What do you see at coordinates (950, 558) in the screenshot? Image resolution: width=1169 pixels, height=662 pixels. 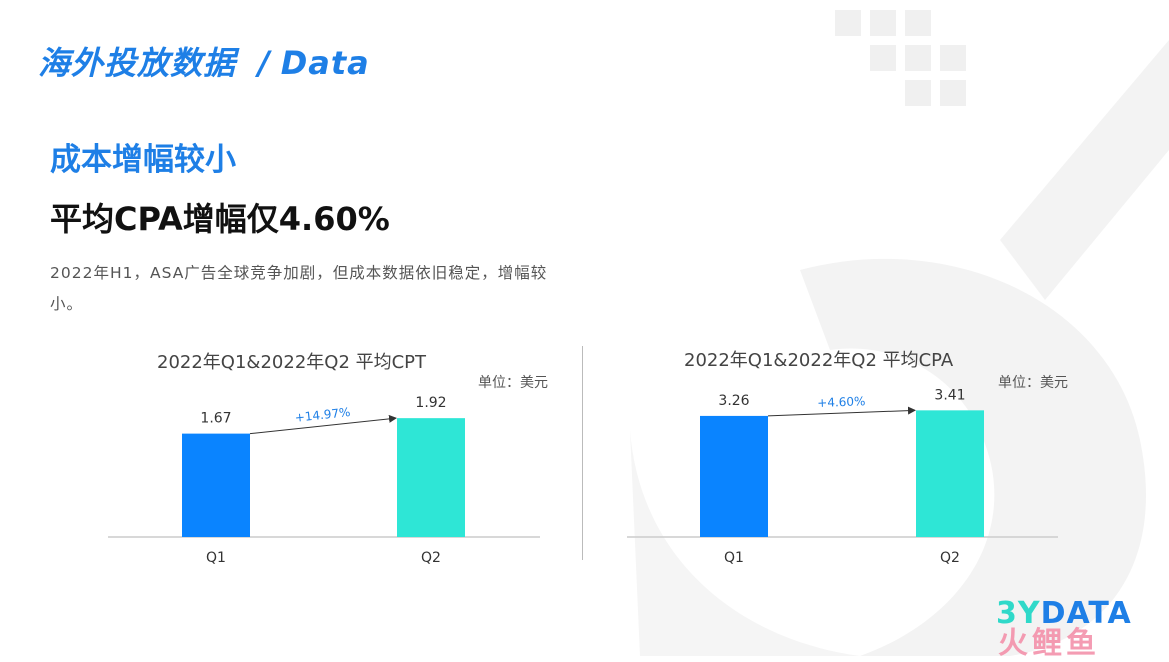 I see `x-tick-label-cpa-q2: Q2` at bounding box center [950, 558].